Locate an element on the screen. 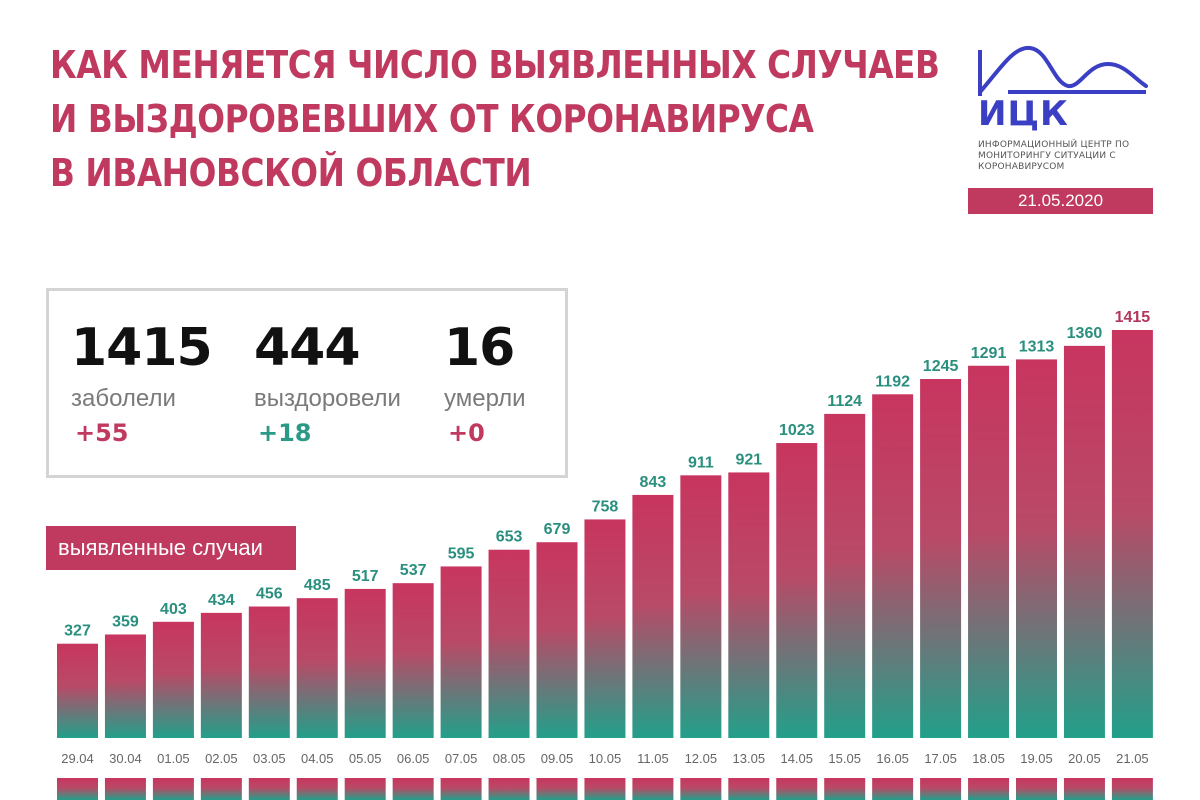 This screenshot has height=800, width=1200. data-label-19.05: 1313 is located at coordinates (1037, 346).